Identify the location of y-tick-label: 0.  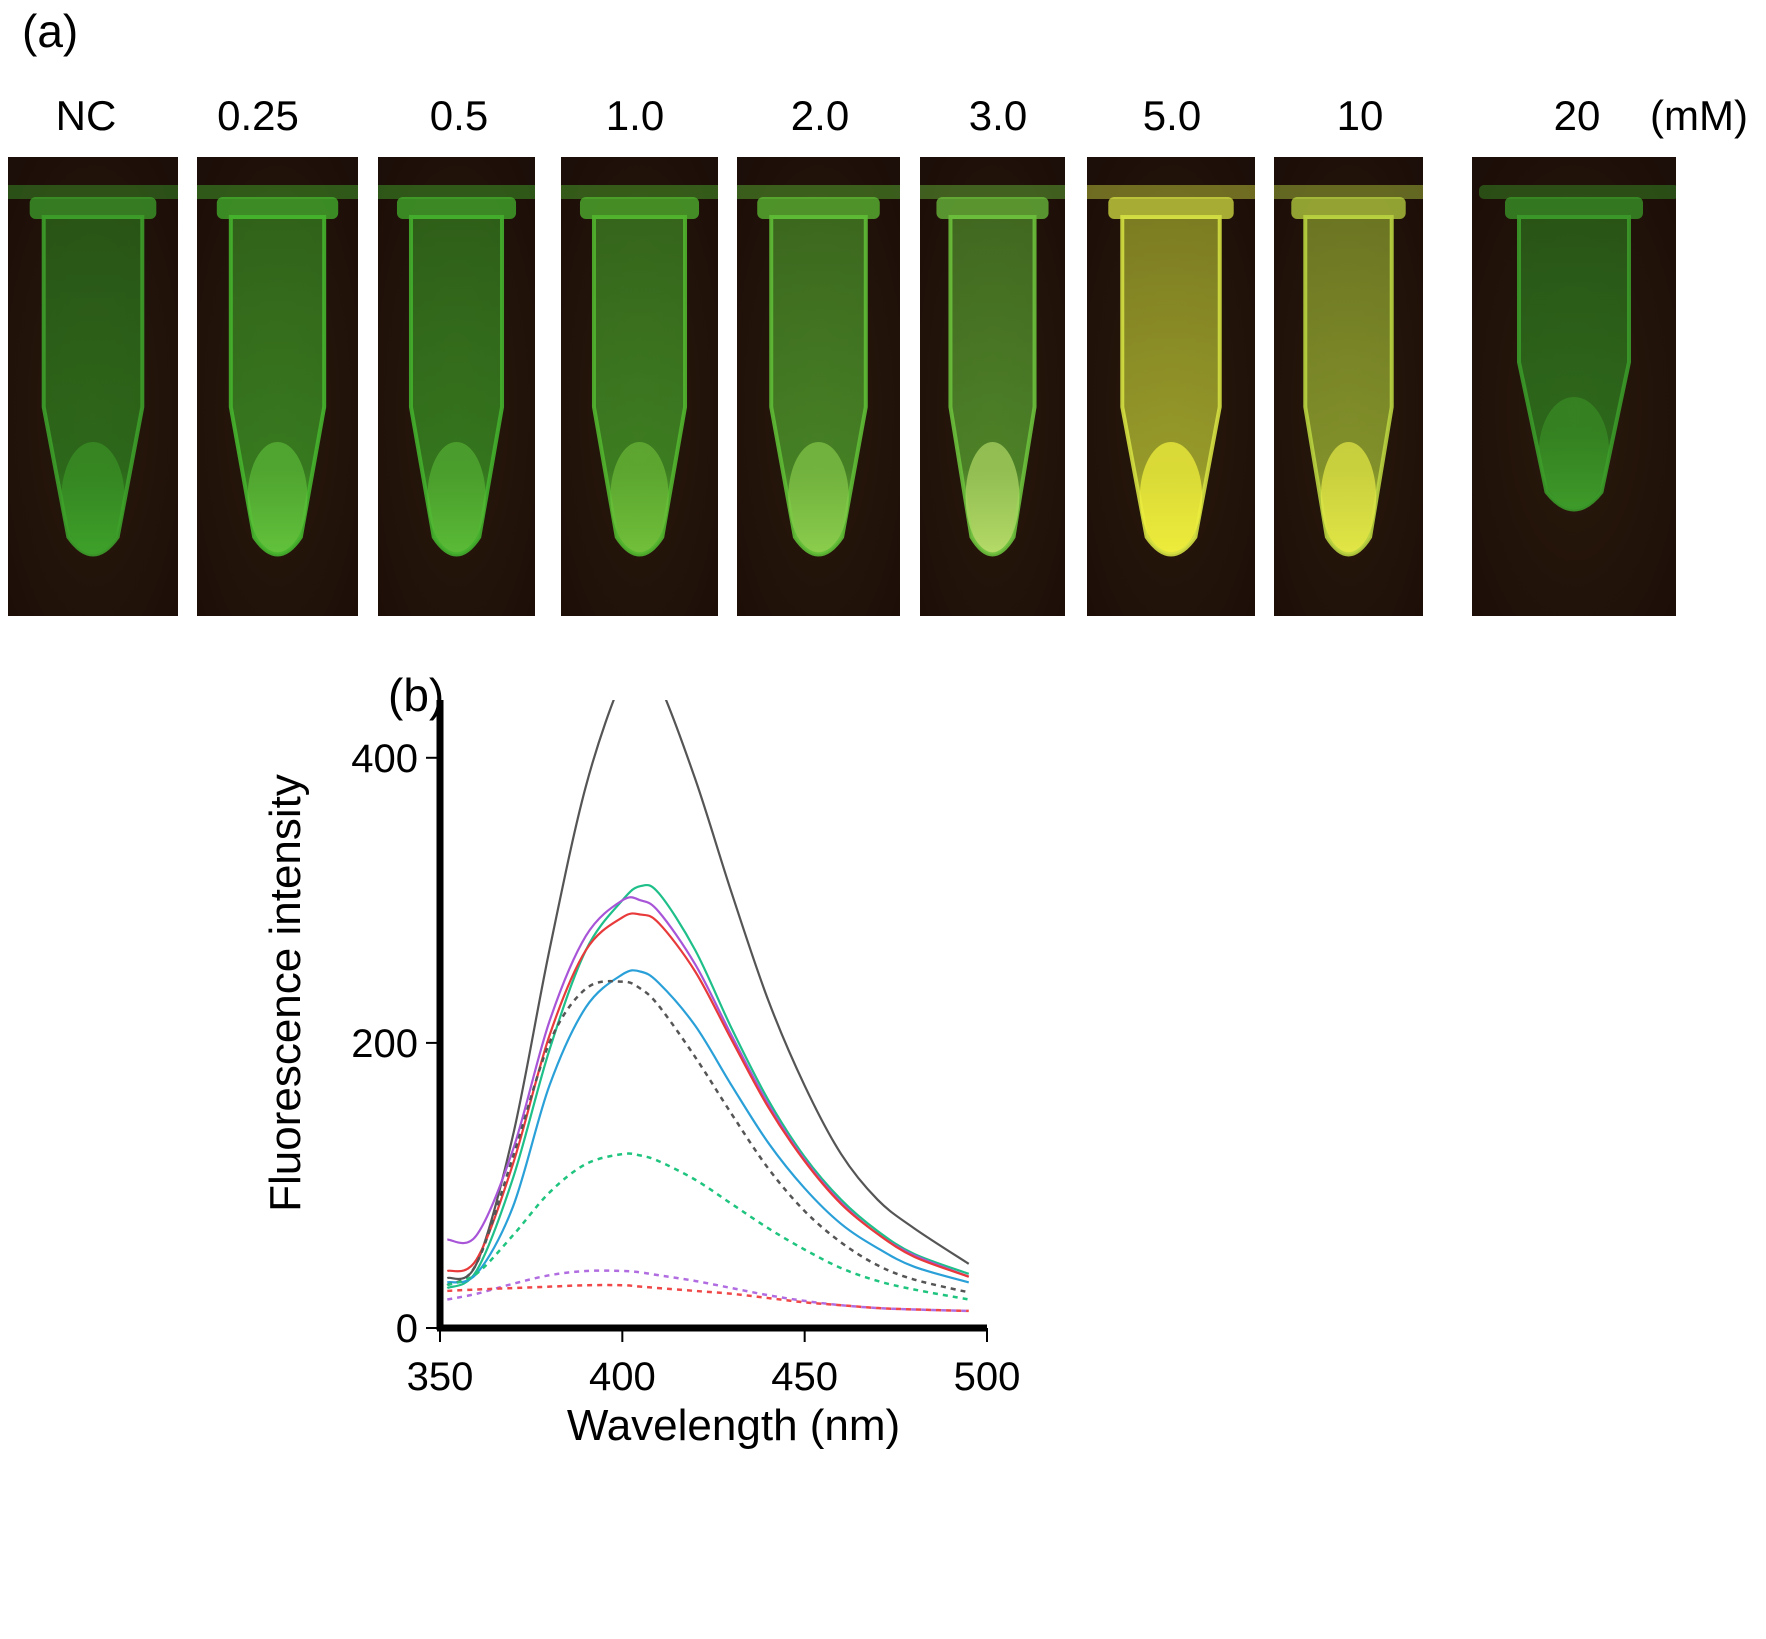
(407, 1329).